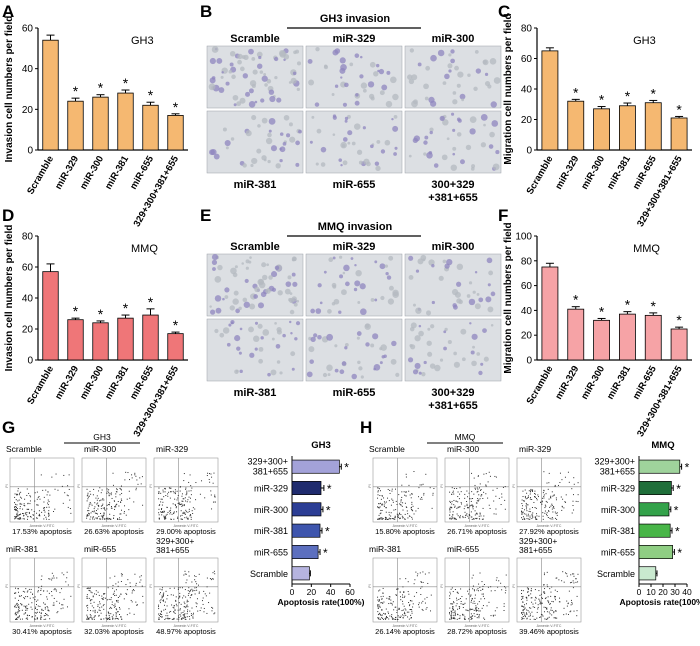  I want to click on flow-sample-label: Scramble, so click(387, 449).